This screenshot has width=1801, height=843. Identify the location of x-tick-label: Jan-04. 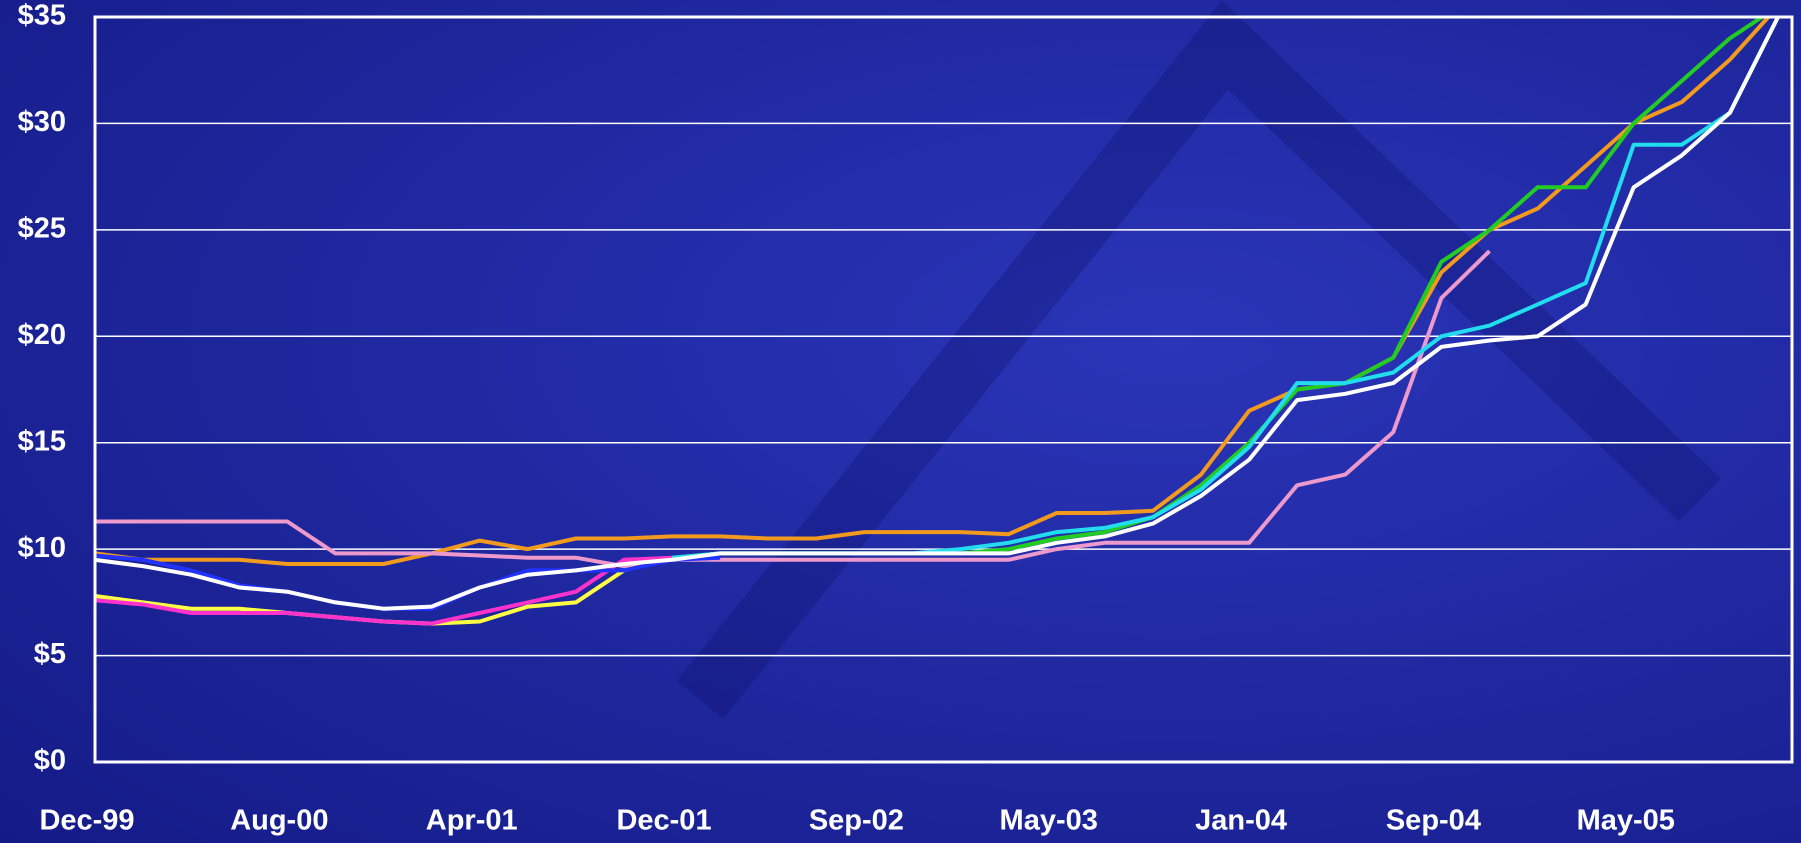
(1241, 821).